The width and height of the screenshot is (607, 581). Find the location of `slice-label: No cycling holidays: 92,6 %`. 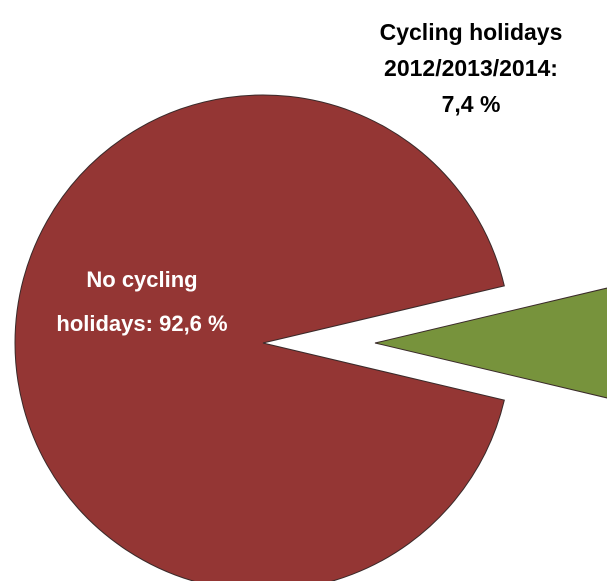

slice-label: No cycling holidays: 92,6 % is located at coordinates (142, 302).